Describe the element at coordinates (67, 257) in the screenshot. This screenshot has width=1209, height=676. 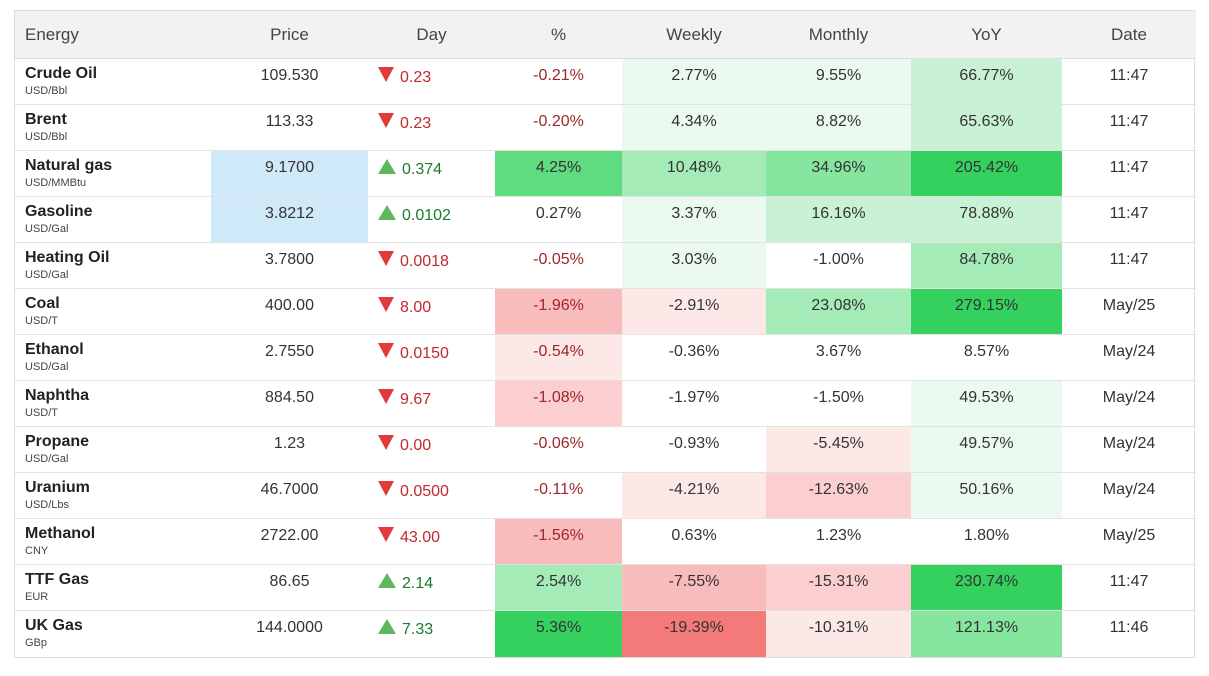
I see `commodity-name-link: Heating Oil` at that location.